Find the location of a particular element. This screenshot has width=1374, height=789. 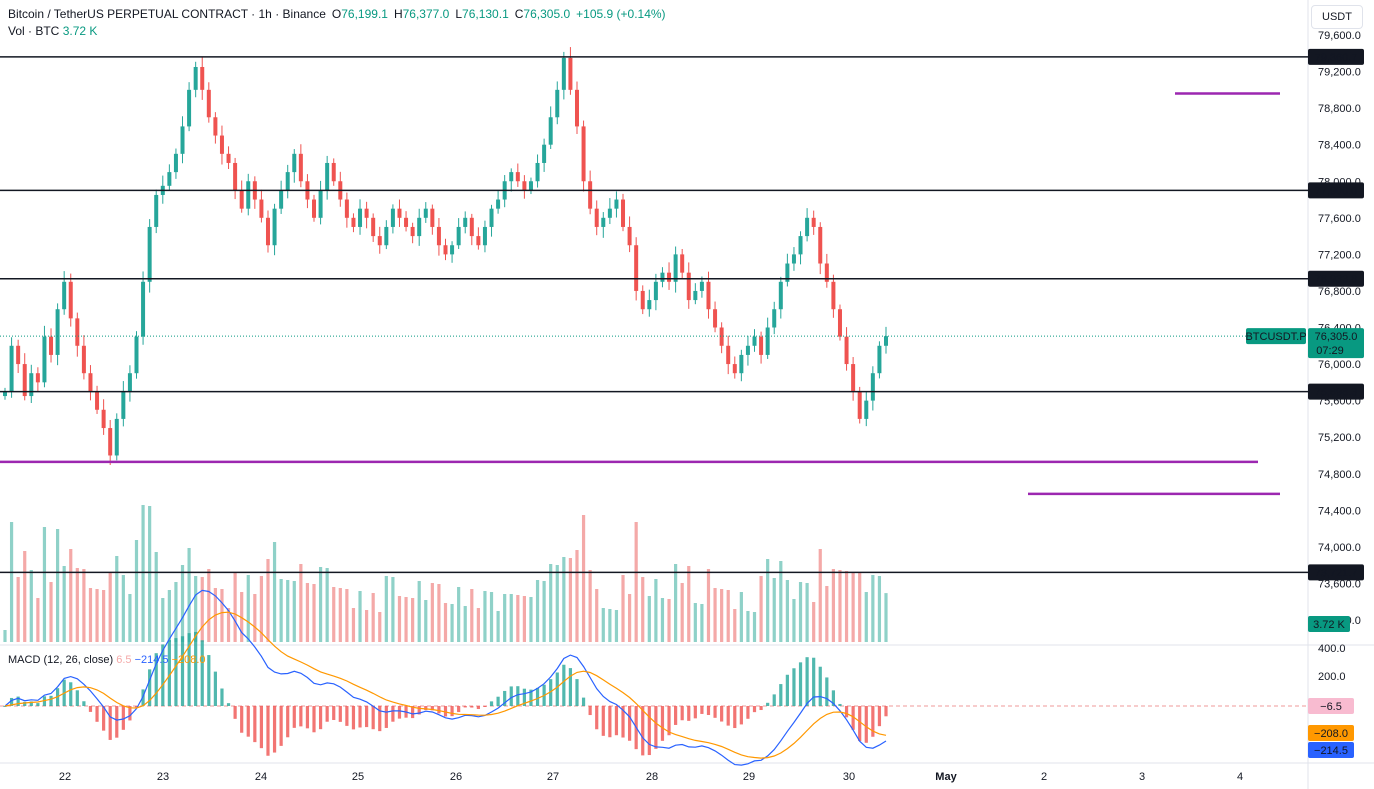

macd-signal-line is located at coordinates (445, 685).